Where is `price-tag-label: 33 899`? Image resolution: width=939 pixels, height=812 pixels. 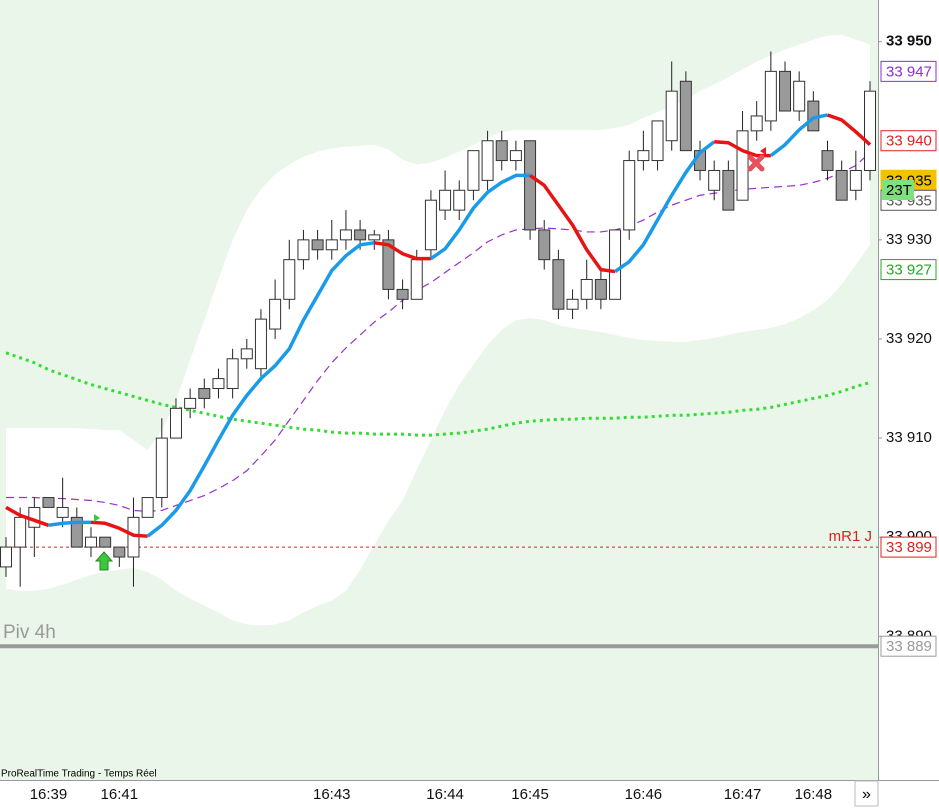
price-tag-label: 33 899 is located at coordinates (909, 547).